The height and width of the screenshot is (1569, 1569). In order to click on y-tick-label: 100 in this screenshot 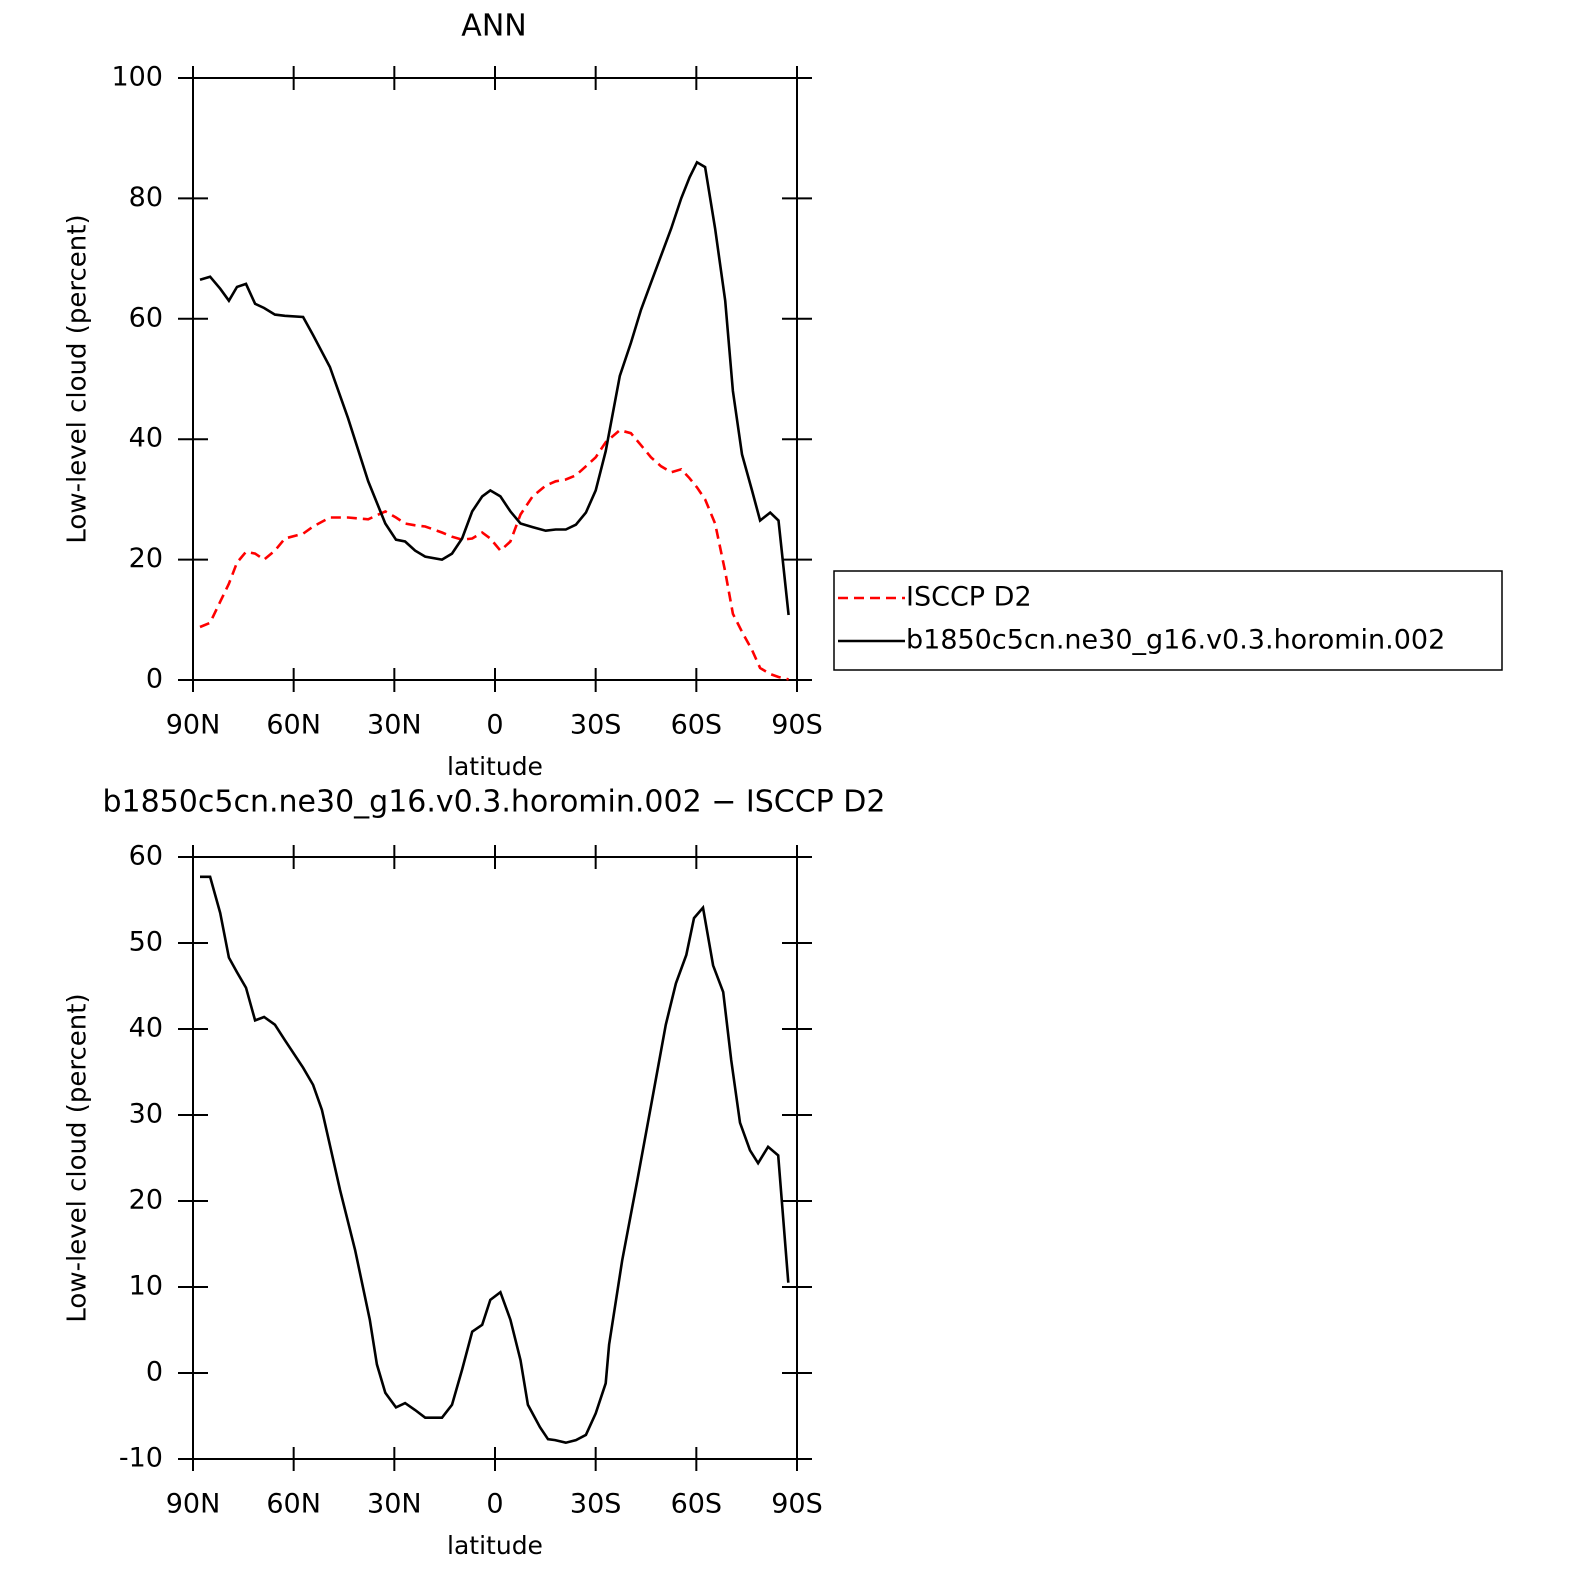, I will do `click(137, 77)`.